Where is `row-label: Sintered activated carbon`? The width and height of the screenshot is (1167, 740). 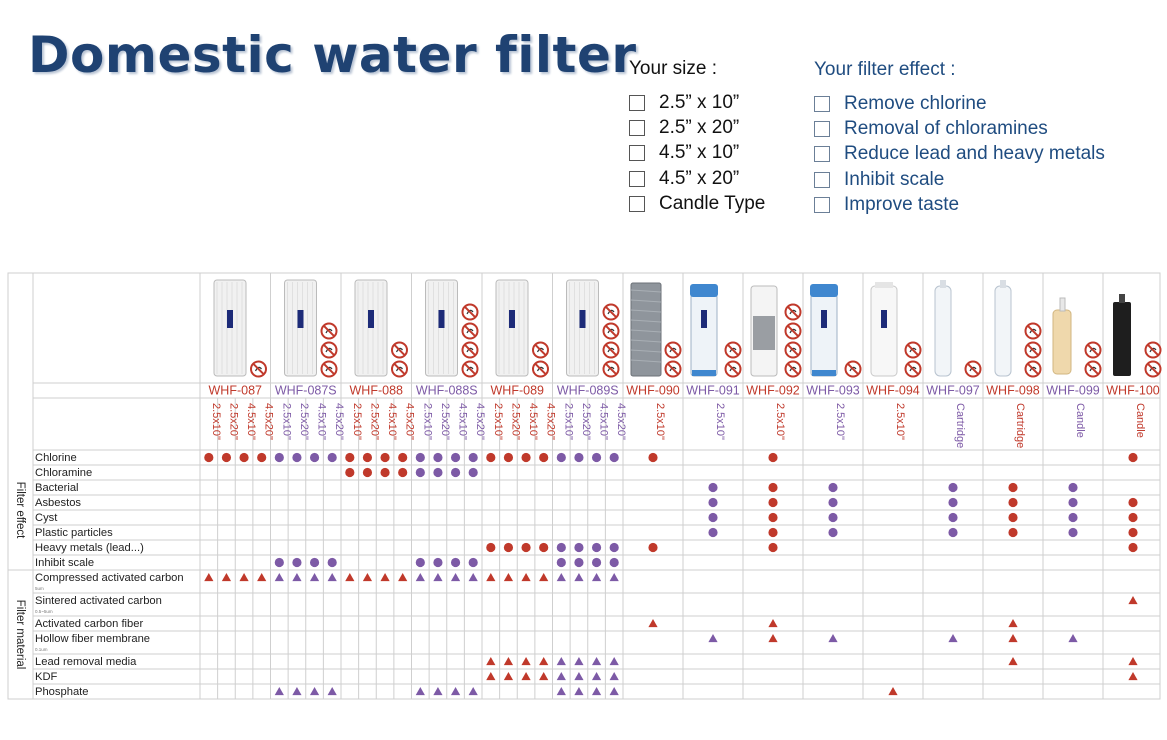 row-label: Sintered activated carbon is located at coordinates (98, 601).